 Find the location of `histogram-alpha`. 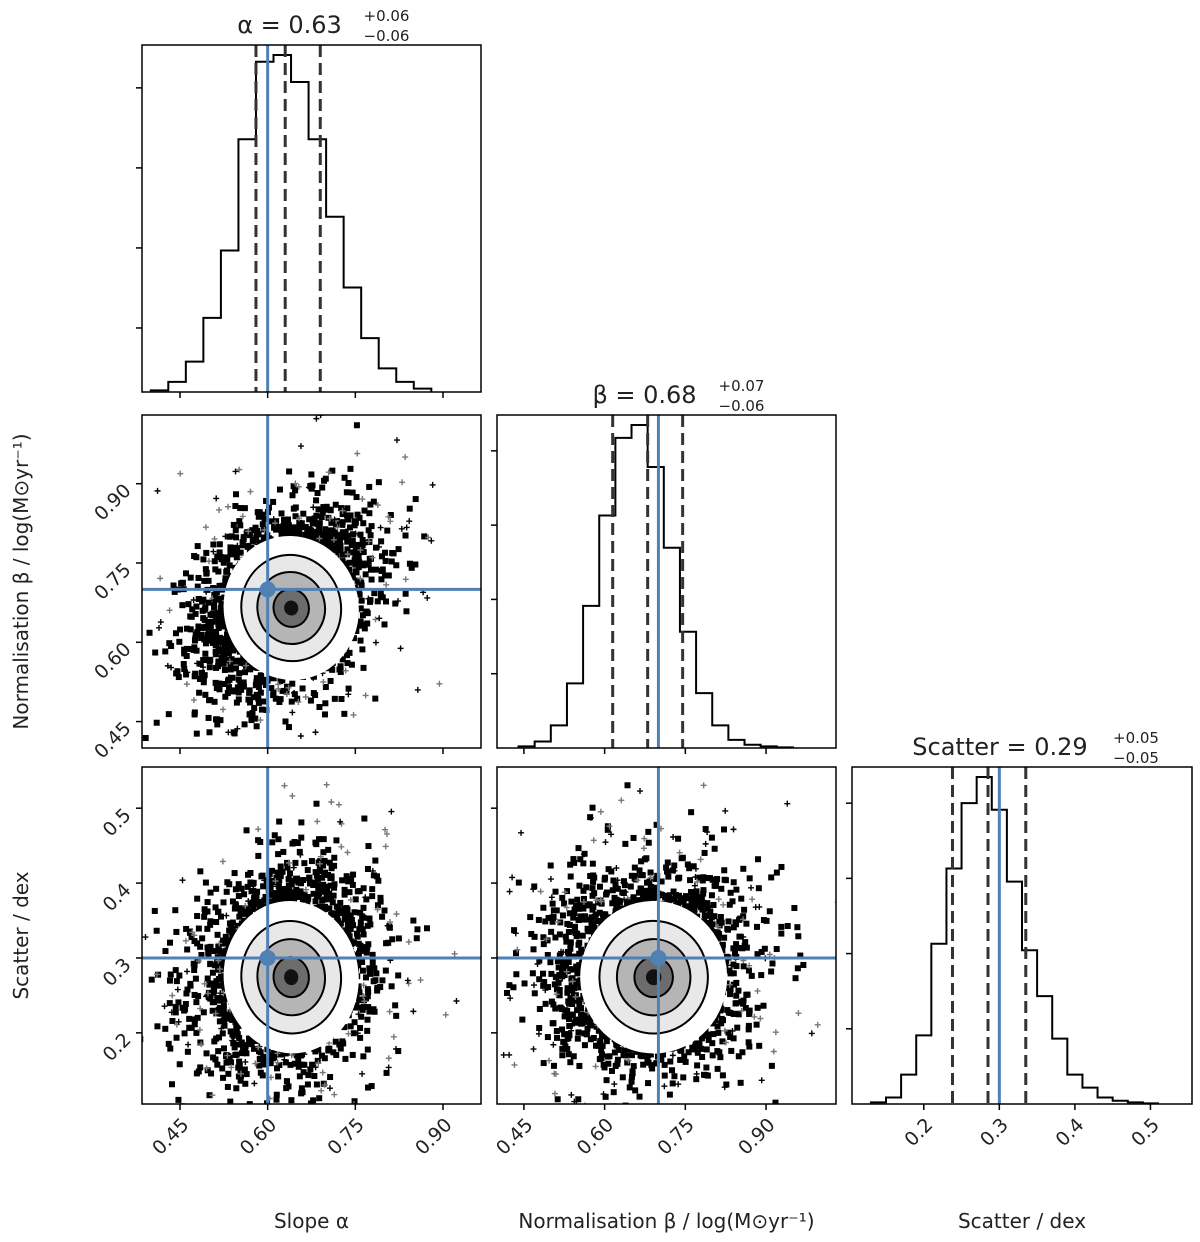

histogram-alpha is located at coordinates (291, 223).